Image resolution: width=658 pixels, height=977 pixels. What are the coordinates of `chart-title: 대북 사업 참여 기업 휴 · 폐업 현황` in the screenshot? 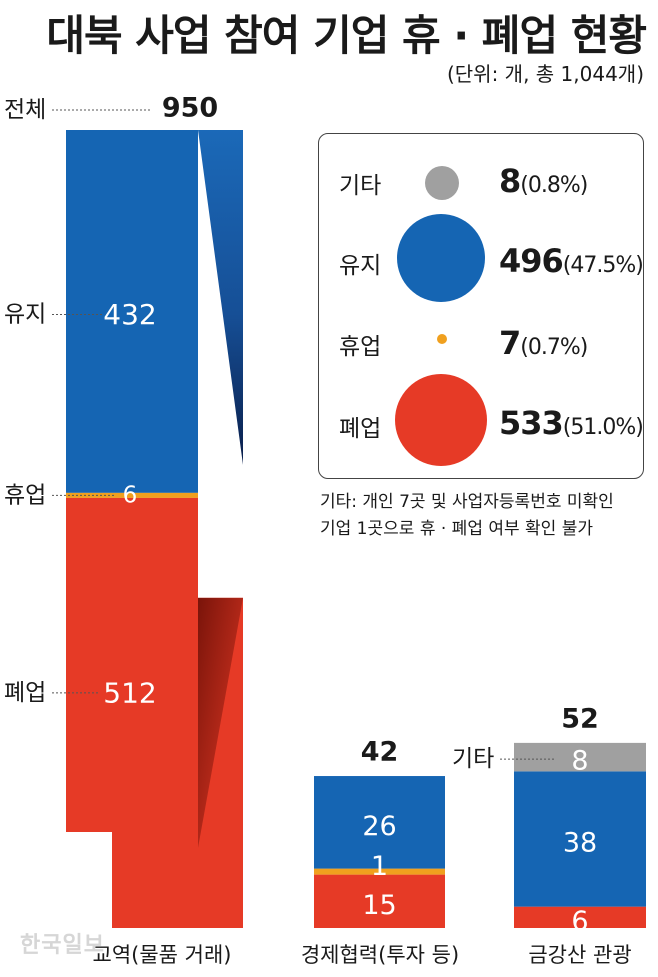 It's located at (346, 35).